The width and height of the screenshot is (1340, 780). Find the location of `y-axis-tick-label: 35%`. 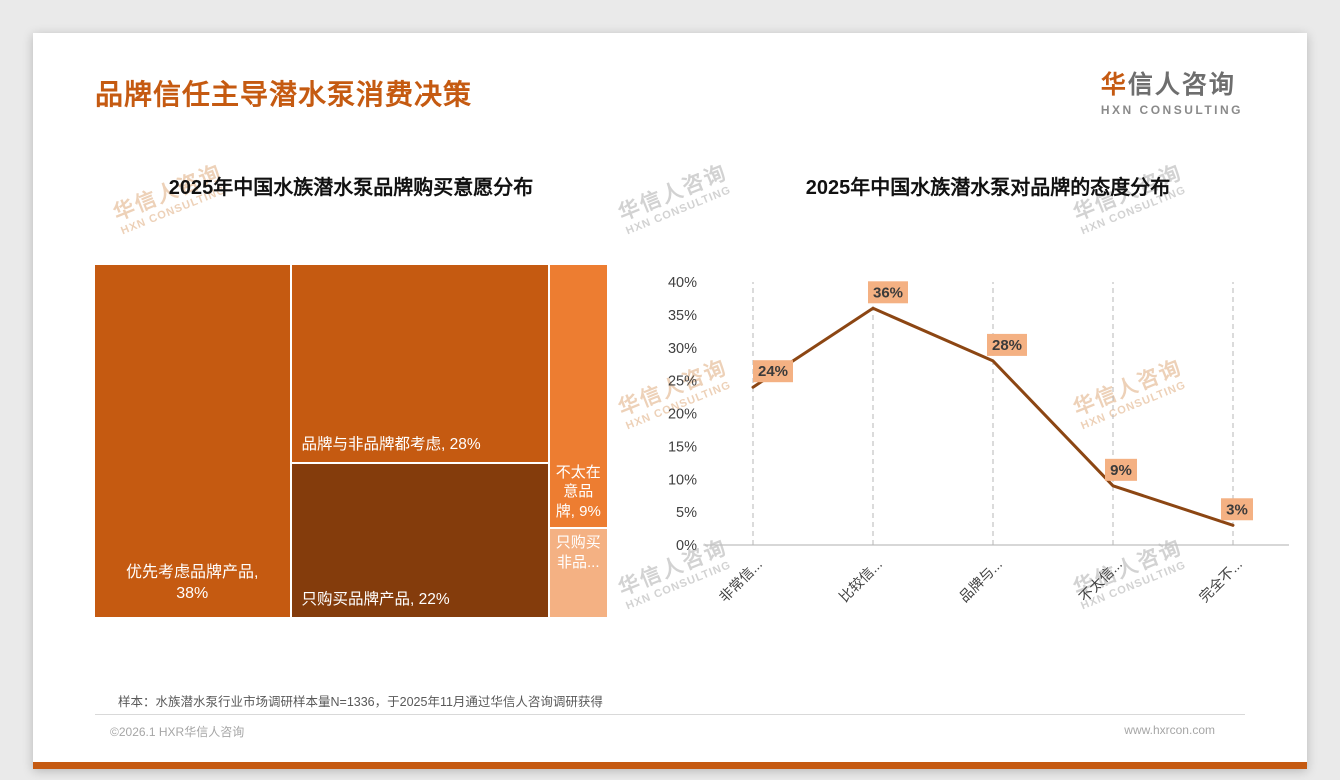

y-axis-tick-label: 35% is located at coordinates (682, 316).